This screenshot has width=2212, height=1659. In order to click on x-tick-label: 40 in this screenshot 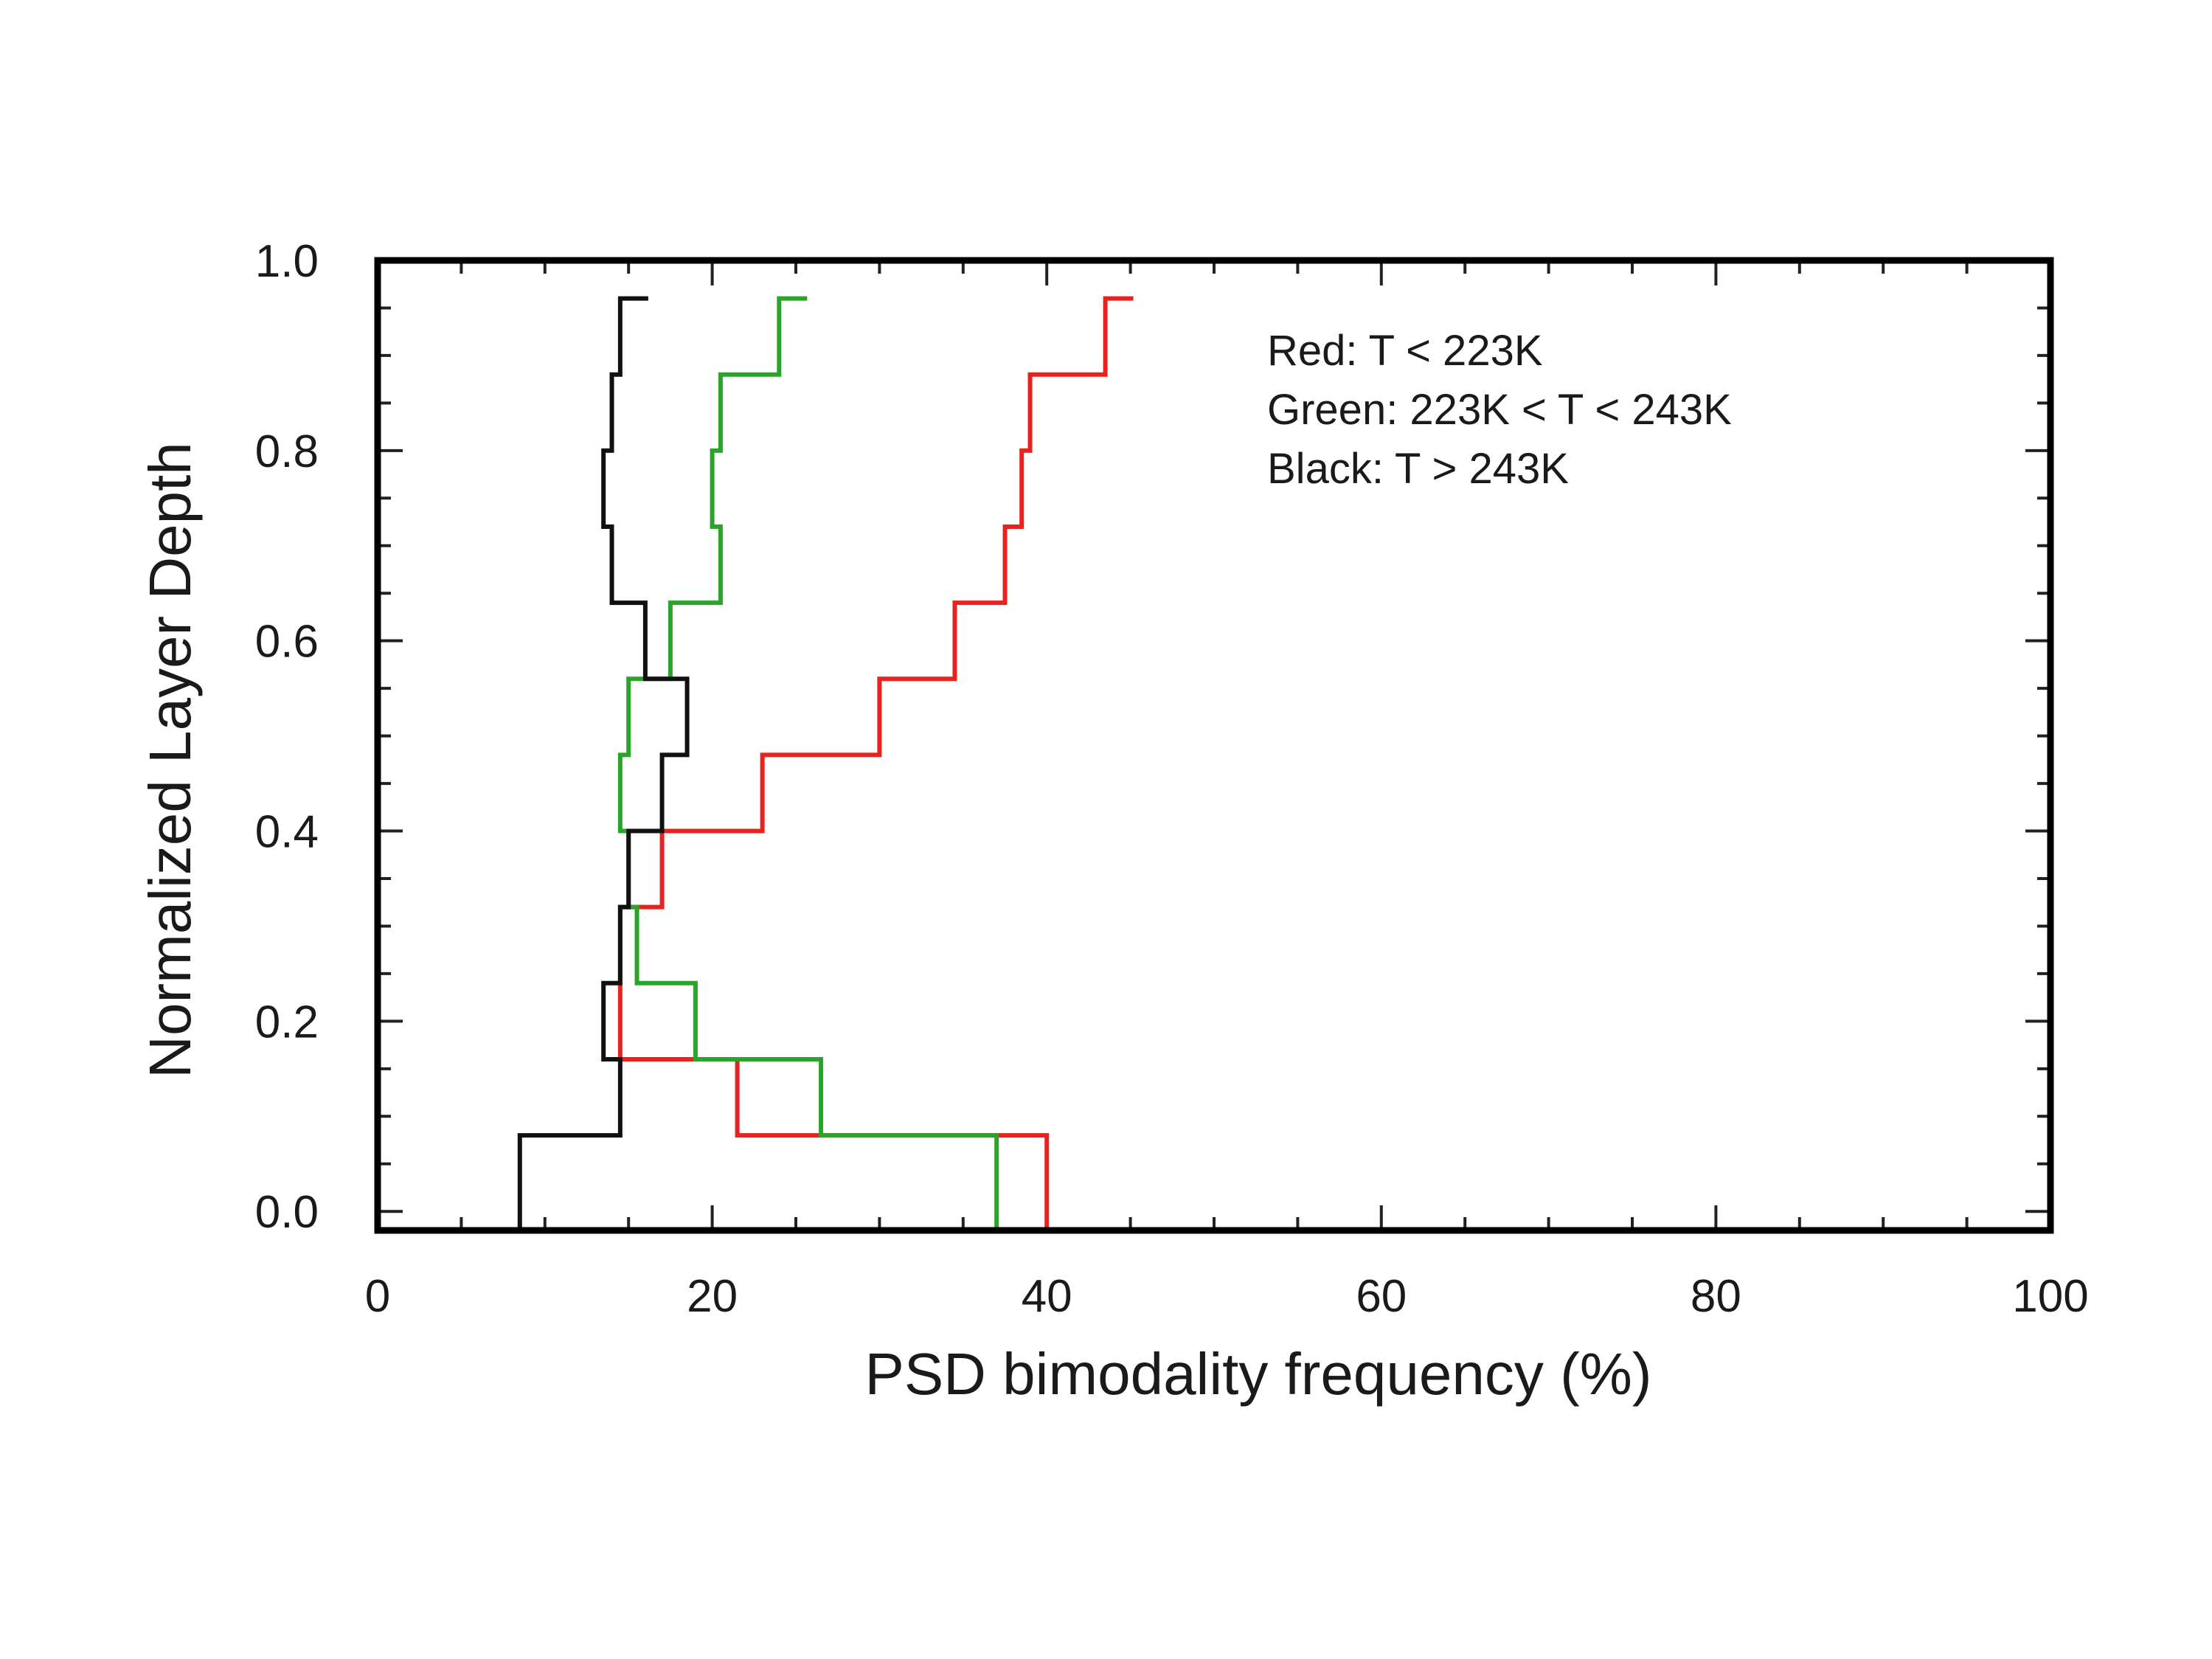, I will do `click(1047, 1296)`.